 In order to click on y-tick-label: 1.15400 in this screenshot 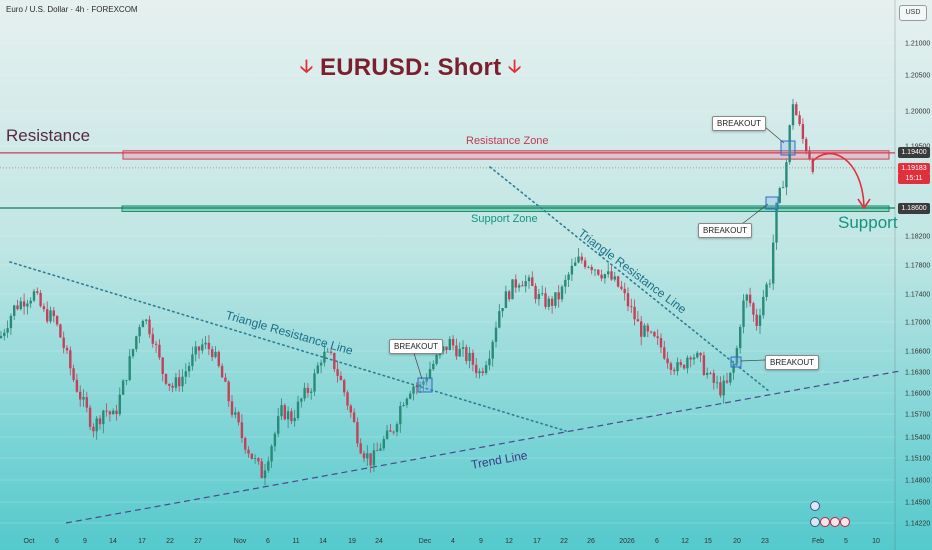, I will do `click(917, 438)`.